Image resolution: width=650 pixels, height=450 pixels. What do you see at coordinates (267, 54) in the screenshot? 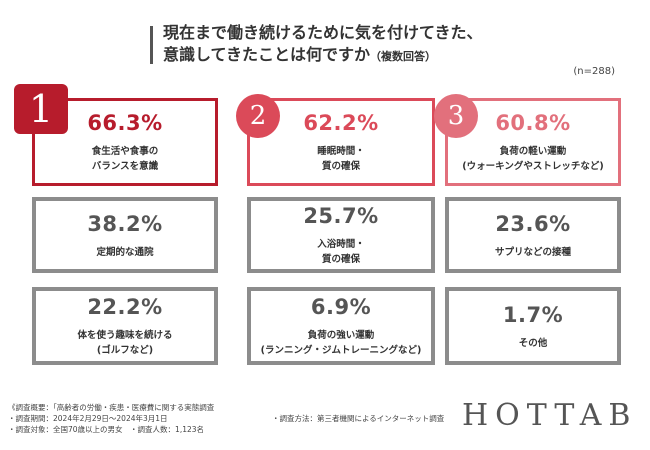
I see `title-line-2-text: 意識してきたことは何ですか` at bounding box center [267, 54].